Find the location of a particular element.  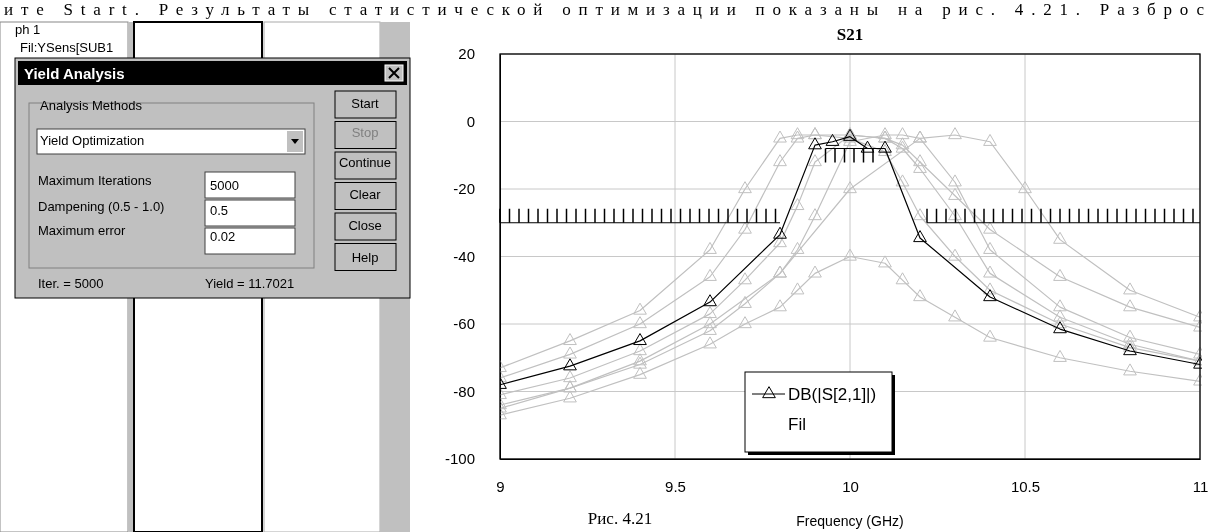

y-tick-label: -60 is located at coordinates (464, 324).